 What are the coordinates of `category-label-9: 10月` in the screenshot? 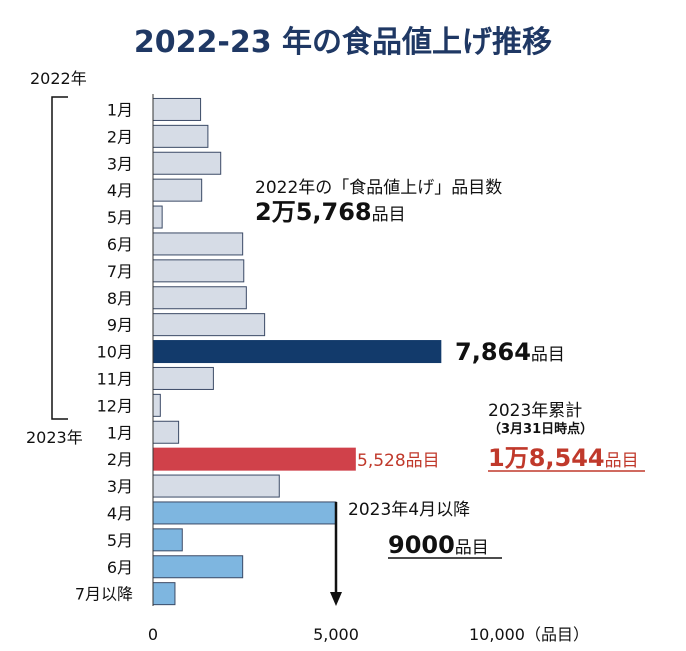 It's located at (115, 352).